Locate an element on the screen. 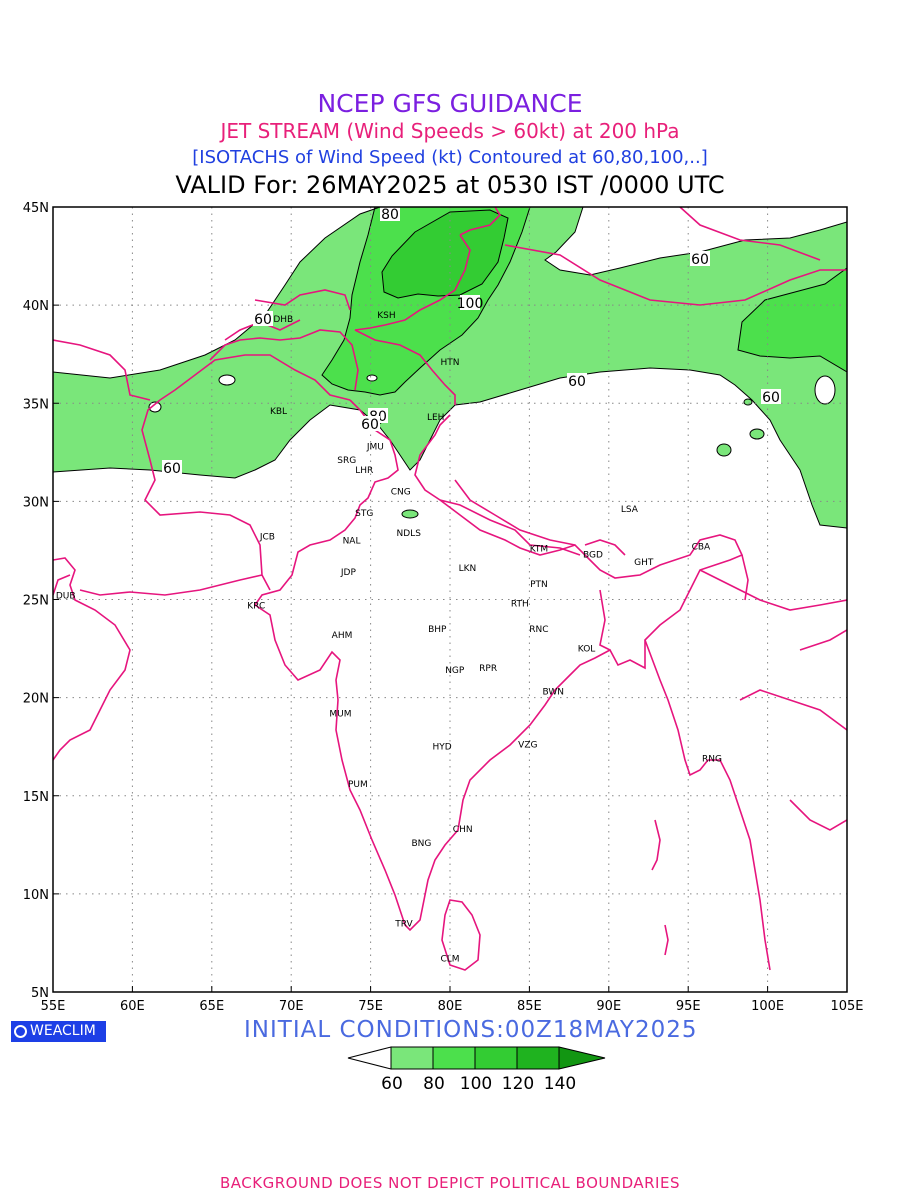  colorbar-label-100: 100 is located at coordinates (476, 1084).